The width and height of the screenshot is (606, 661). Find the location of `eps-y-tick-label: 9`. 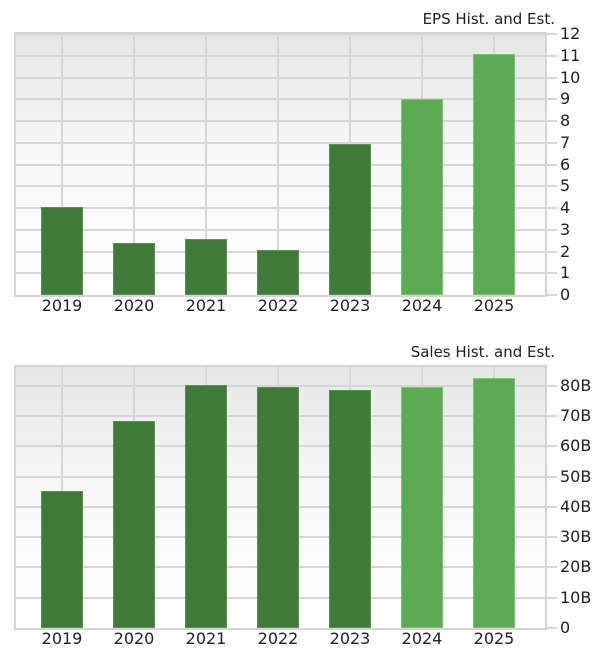

eps-y-tick-label: 9 is located at coordinates (565, 99).